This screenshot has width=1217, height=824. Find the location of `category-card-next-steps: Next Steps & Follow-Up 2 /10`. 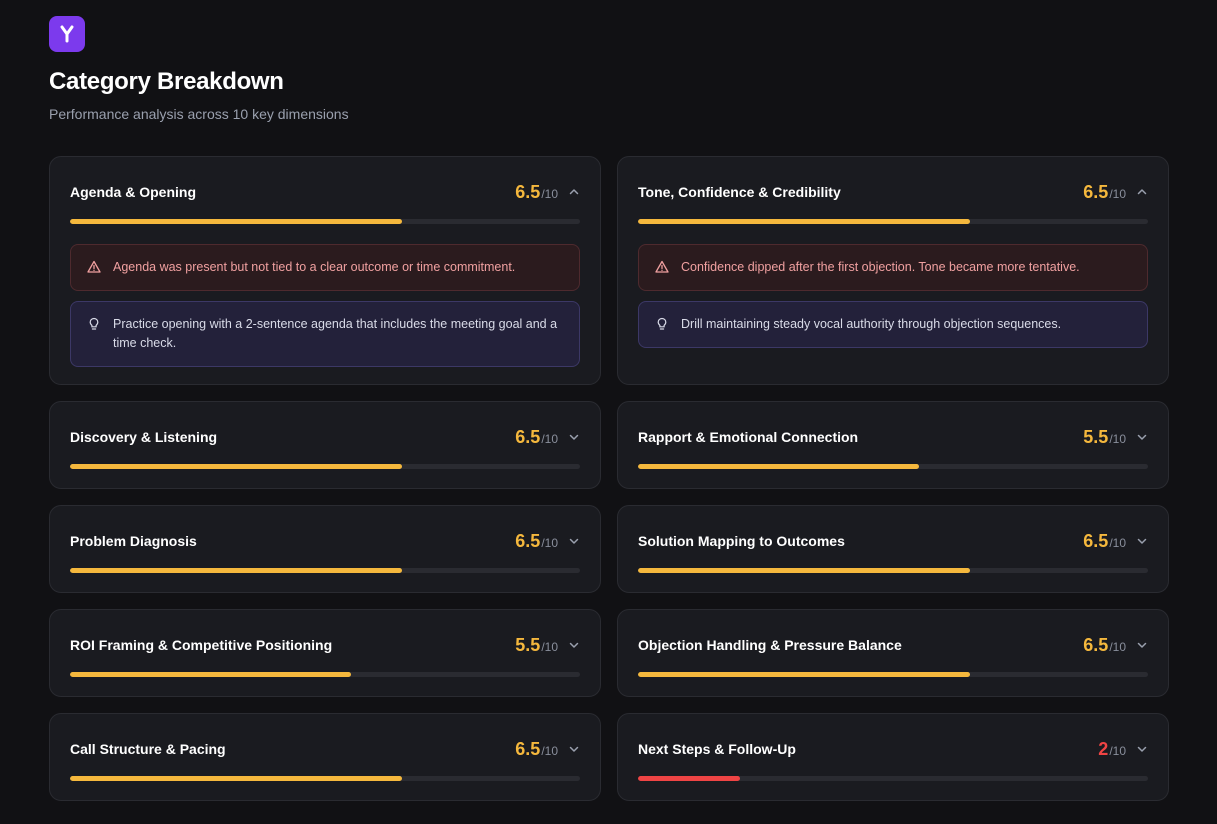

category-card-next-steps: Next Steps & Follow-Up 2 /10 is located at coordinates (893, 757).